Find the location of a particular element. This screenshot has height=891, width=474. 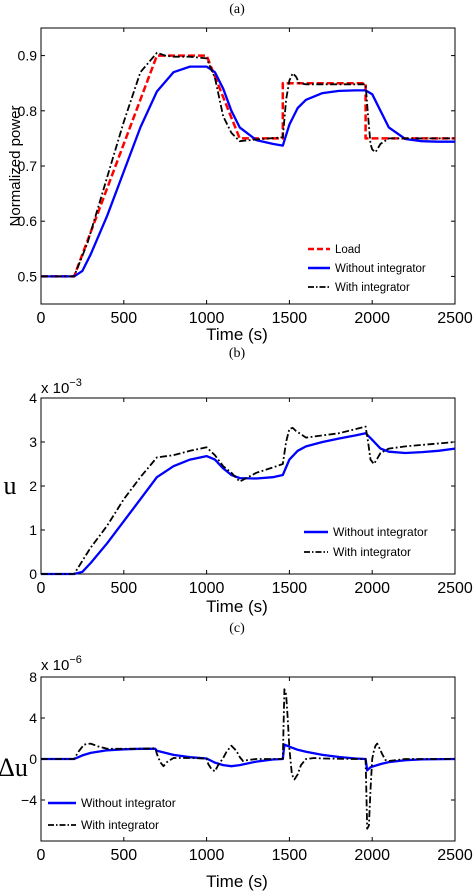

panel-label-b: (b) is located at coordinates (237, 353).